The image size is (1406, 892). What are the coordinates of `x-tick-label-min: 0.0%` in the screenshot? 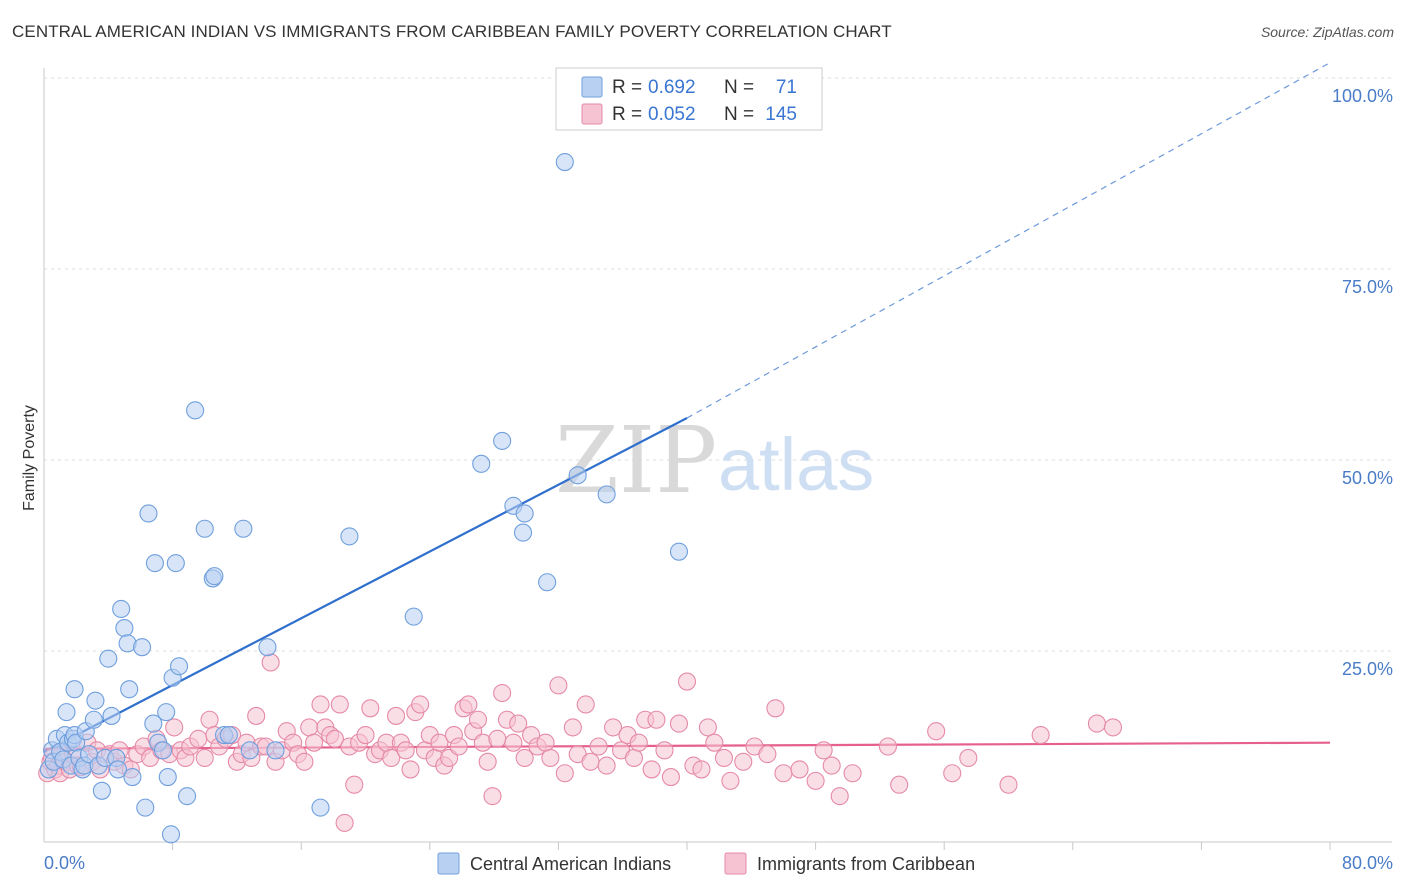 It's located at (64, 863).